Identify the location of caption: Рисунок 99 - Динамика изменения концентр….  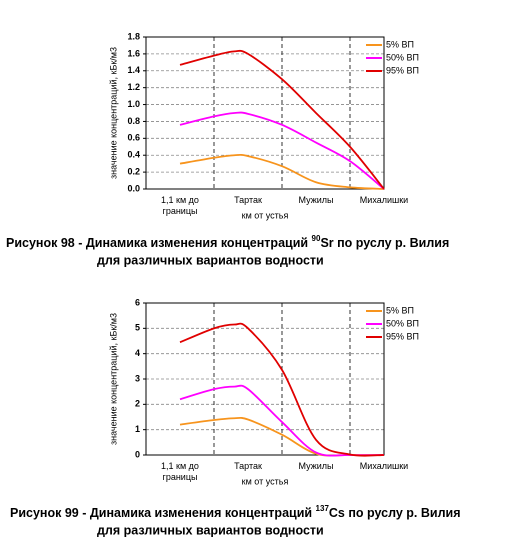
(235, 512).